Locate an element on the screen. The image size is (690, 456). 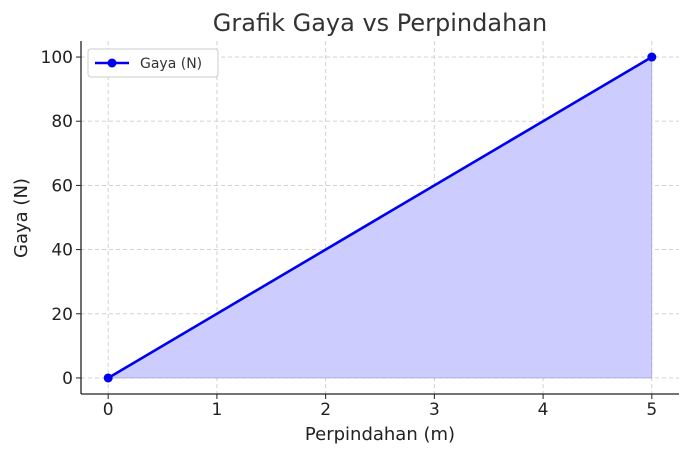
legend-box is located at coordinates (153, 63).